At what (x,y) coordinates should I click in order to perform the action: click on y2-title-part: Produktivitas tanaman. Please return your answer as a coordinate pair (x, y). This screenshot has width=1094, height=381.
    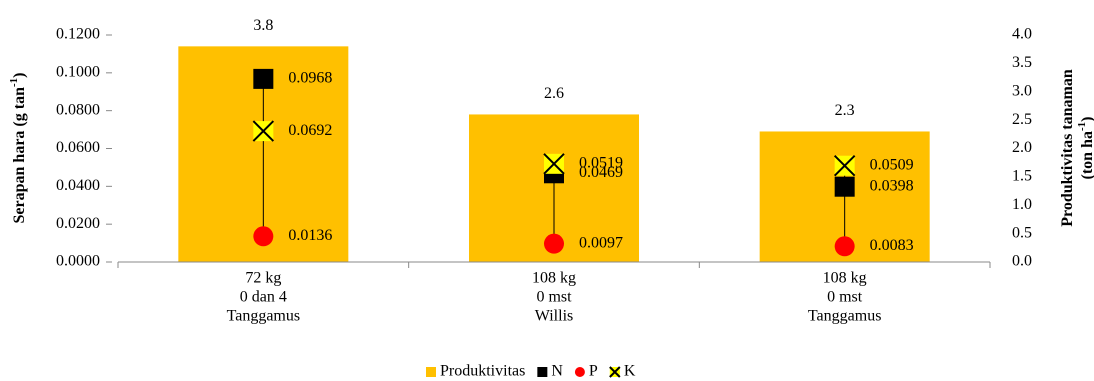
    Looking at the image, I should click on (1067, 148).